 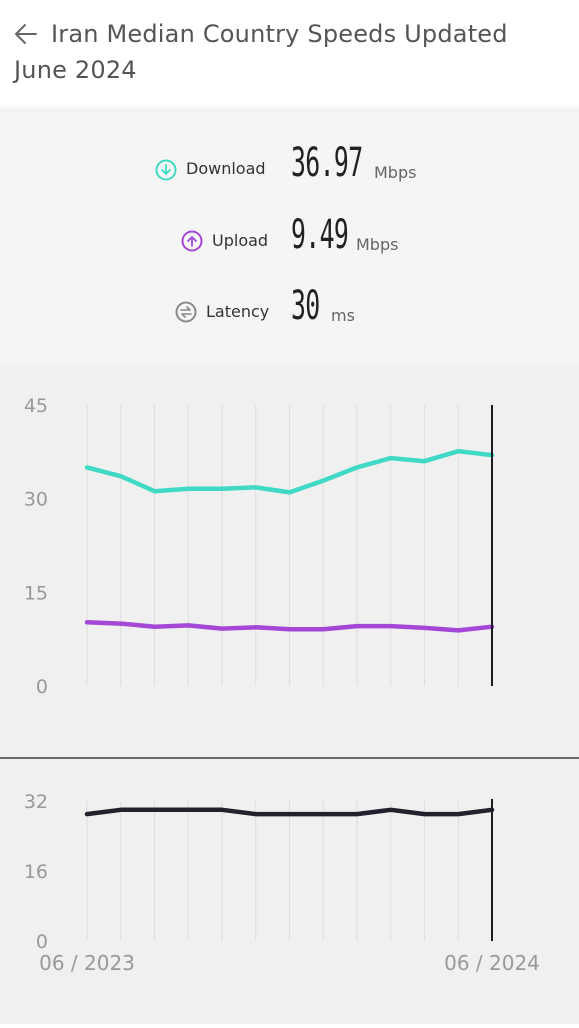 What do you see at coordinates (36, 406) in the screenshot?
I see `speed-chart-ytick-label: 45` at bounding box center [36, 406].